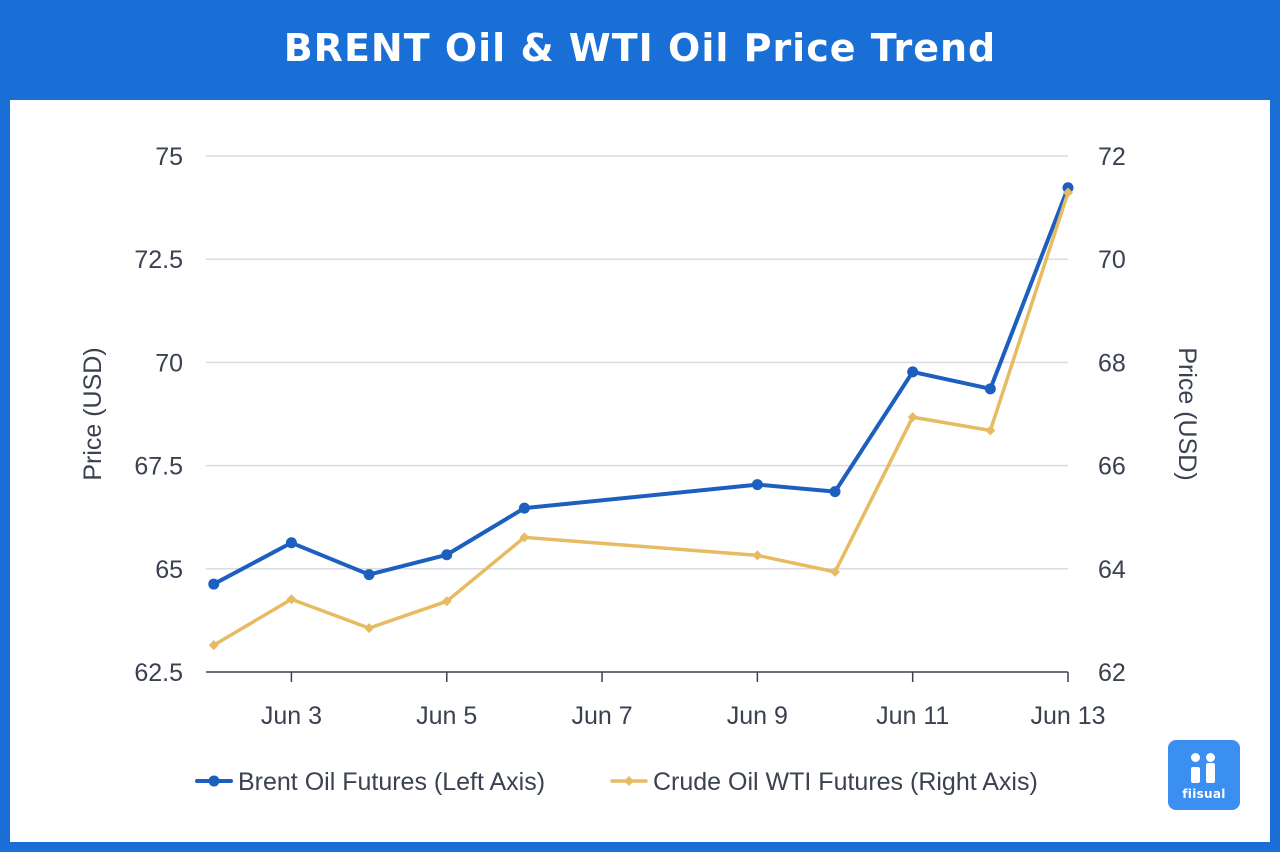 This screenshot has height=852, width=1280. I want to click on logo-icon, so click(1204, 768).